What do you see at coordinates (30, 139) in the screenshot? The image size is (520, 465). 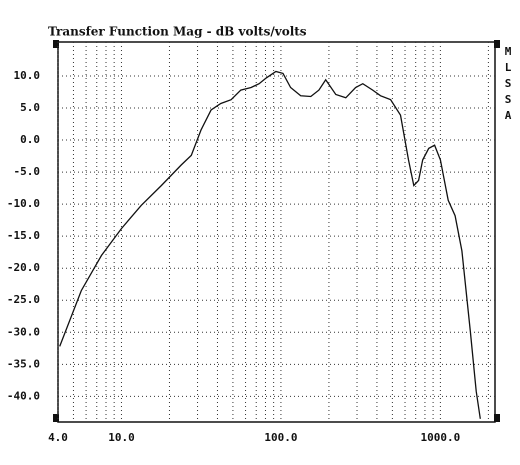 I see `y-tick-label: 0.0` at bounding box center [30, 139].